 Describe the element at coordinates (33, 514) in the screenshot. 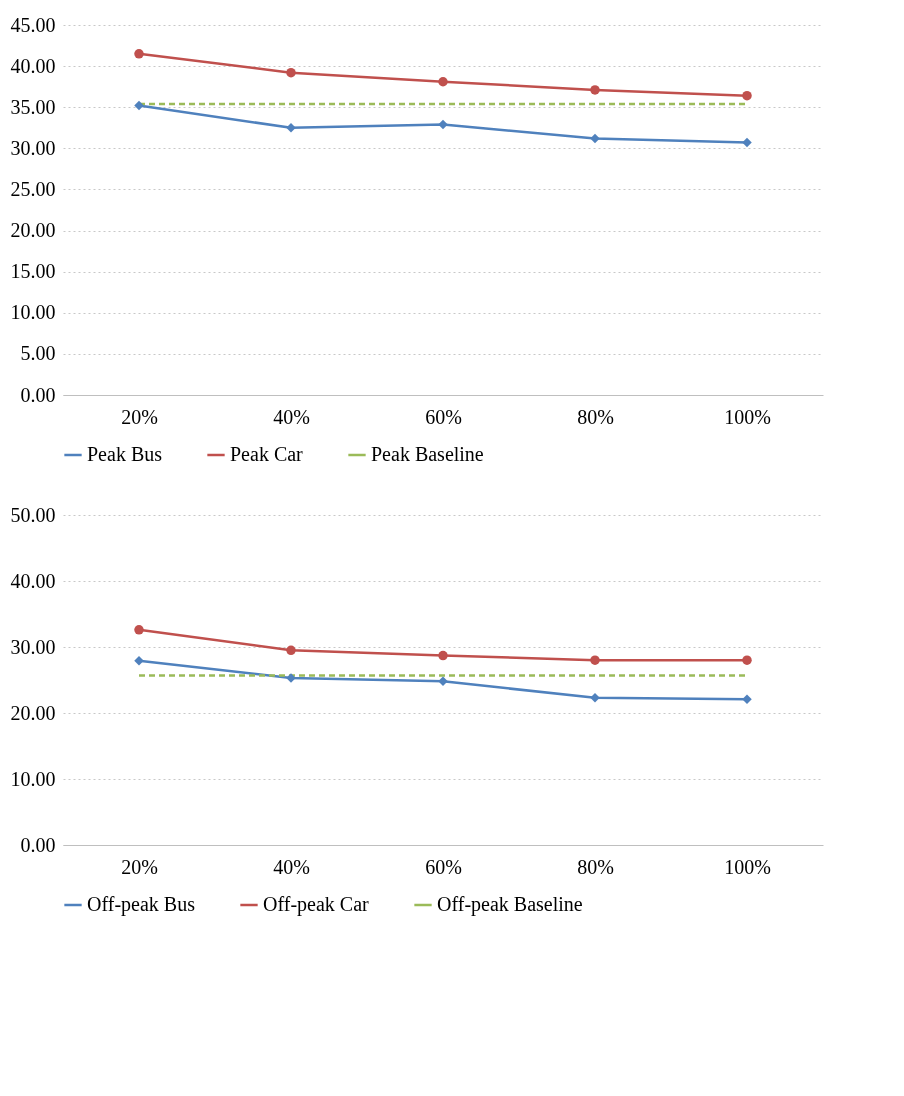

I see `y-tick-label: 50.00` at that location.